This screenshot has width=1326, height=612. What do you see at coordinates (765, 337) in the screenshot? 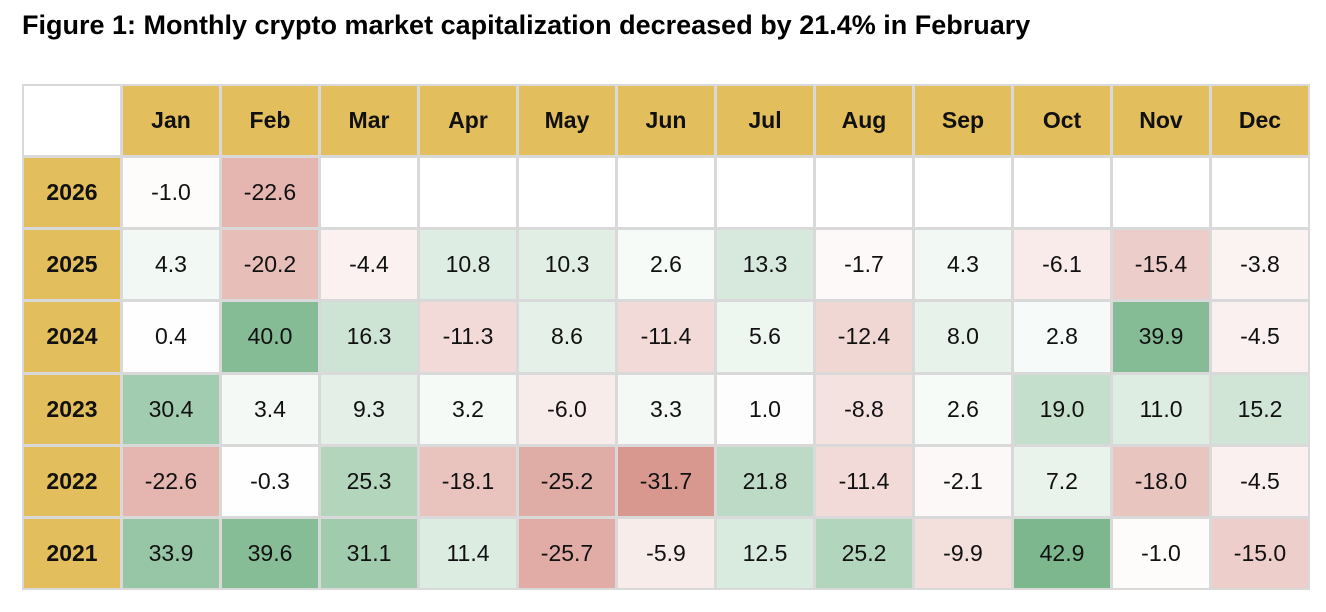
I see `heat-cell: 5.6` at bounding box center [765, 337].